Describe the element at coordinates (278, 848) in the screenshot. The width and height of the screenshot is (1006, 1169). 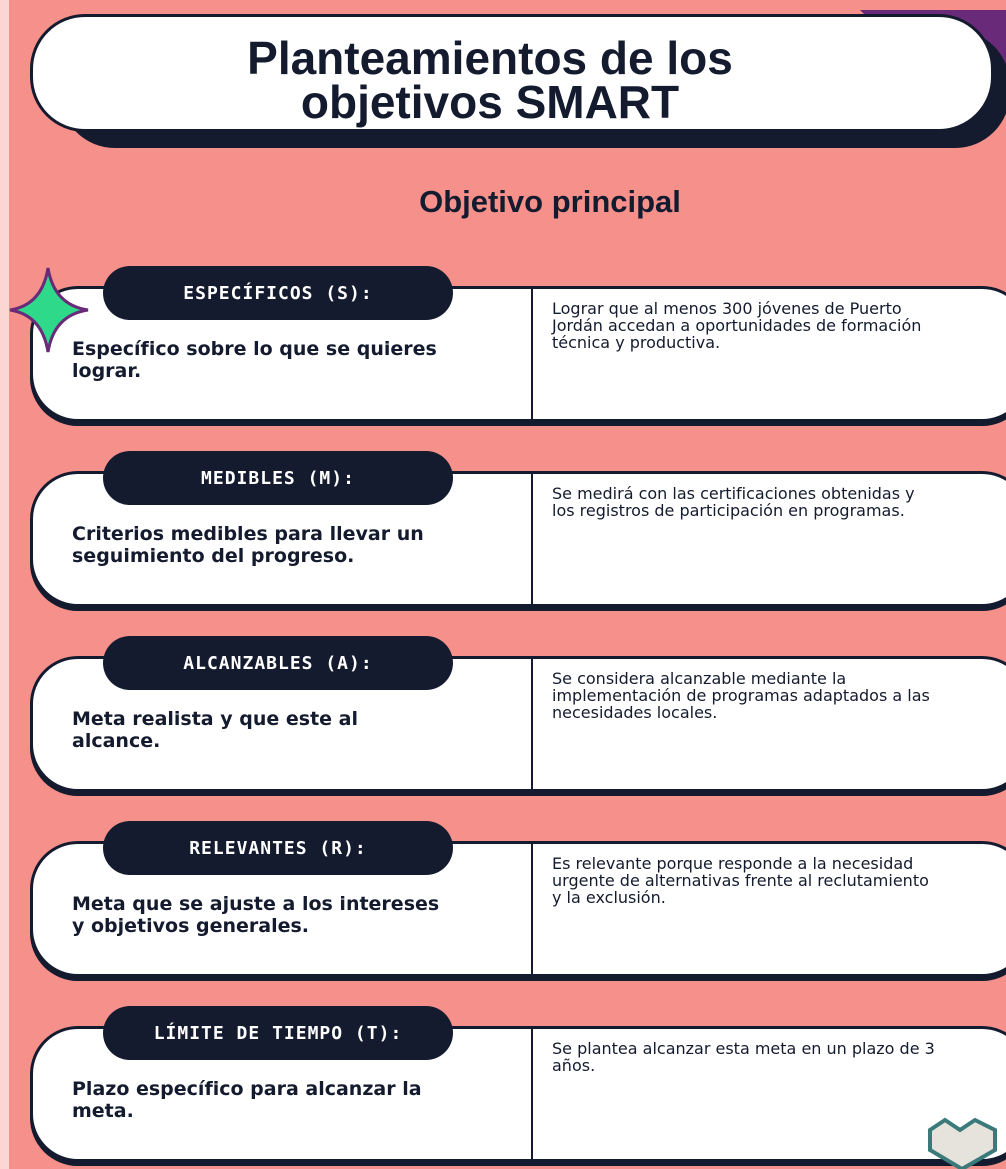
I see `card-label: RELEVANTES (R):` at that location.